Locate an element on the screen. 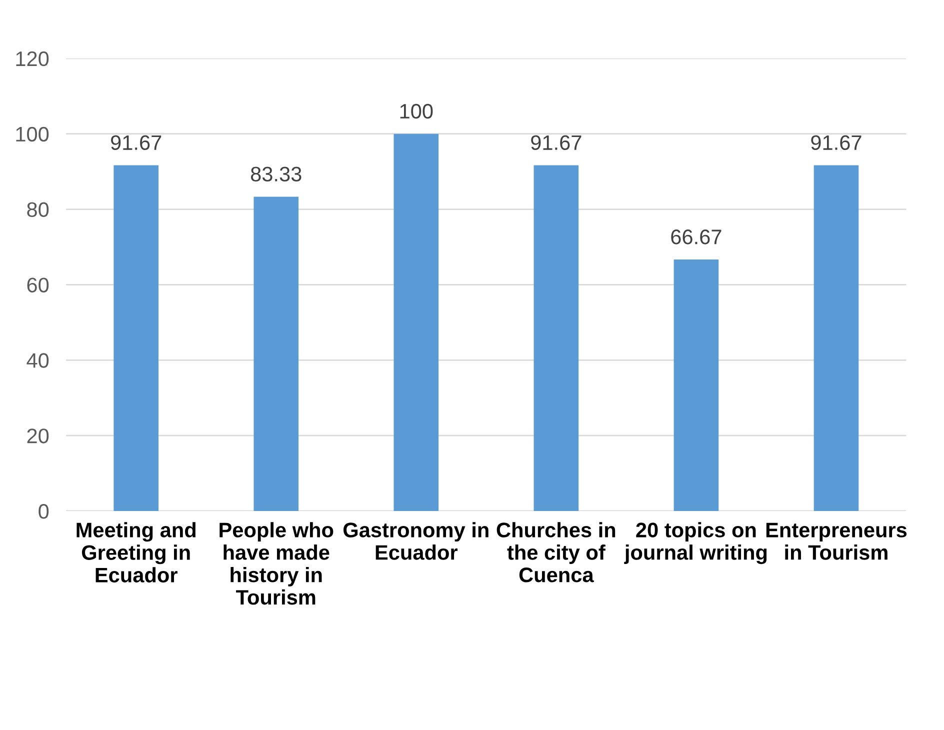 This screenshot has width=944, height=730. y-tick-label: 80 is located at coordinates (38, 210).